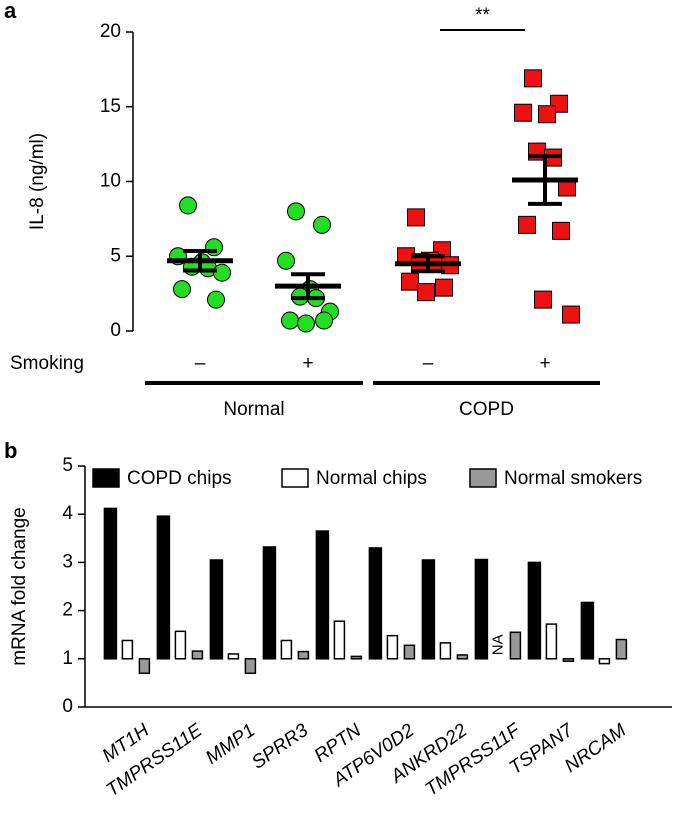 The height and width of the screenshot is (828, 685). I want to click on y-tick-label: 15, so click(110, 106).